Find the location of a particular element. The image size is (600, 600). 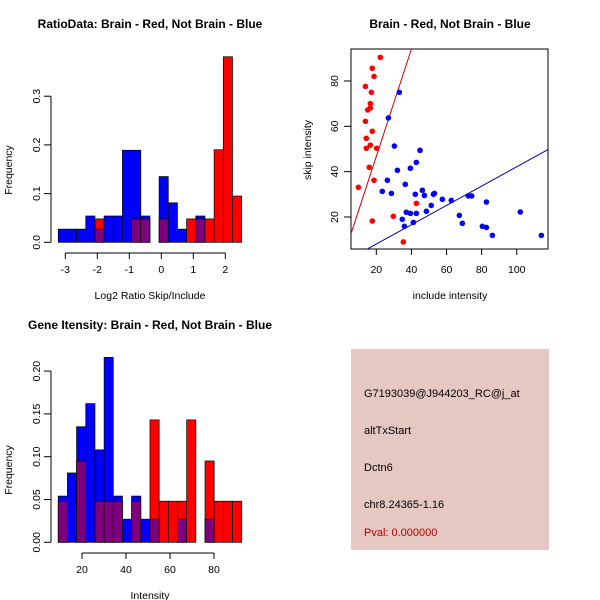

scatter-x-tick-label: 80 is located at coordinates (482, 270).